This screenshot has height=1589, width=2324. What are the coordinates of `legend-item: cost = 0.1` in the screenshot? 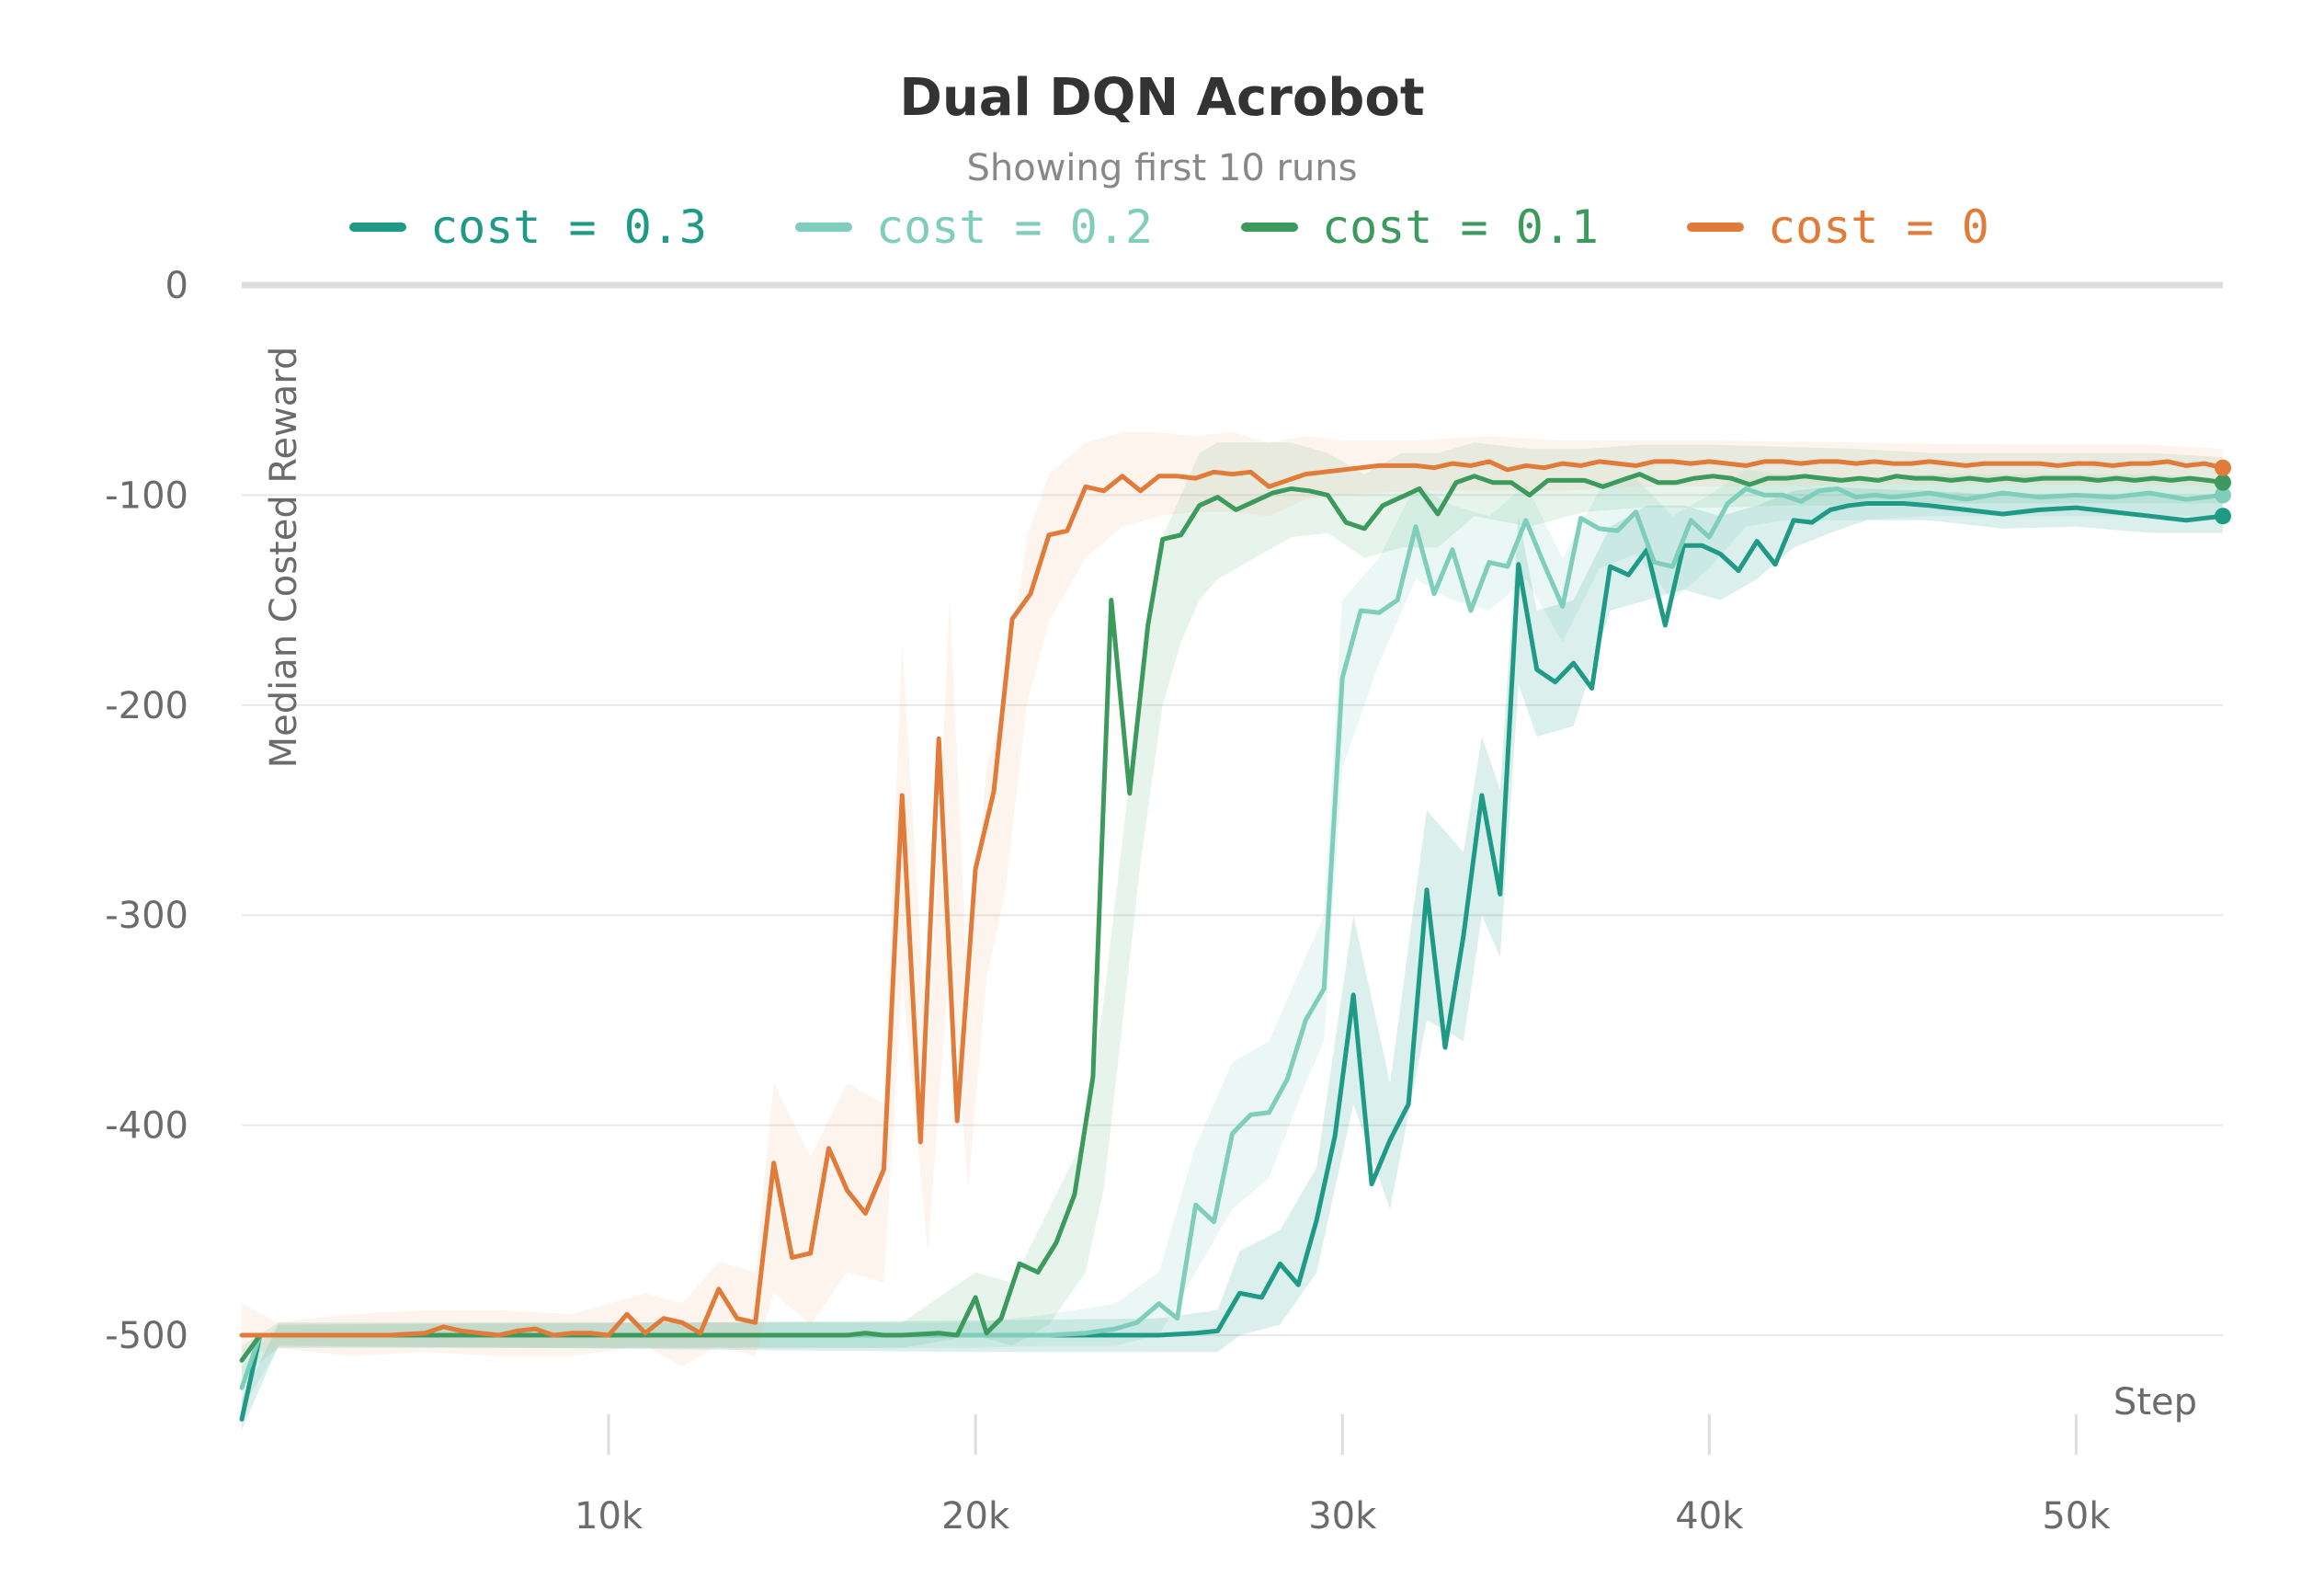 It's located at (1420, 227).